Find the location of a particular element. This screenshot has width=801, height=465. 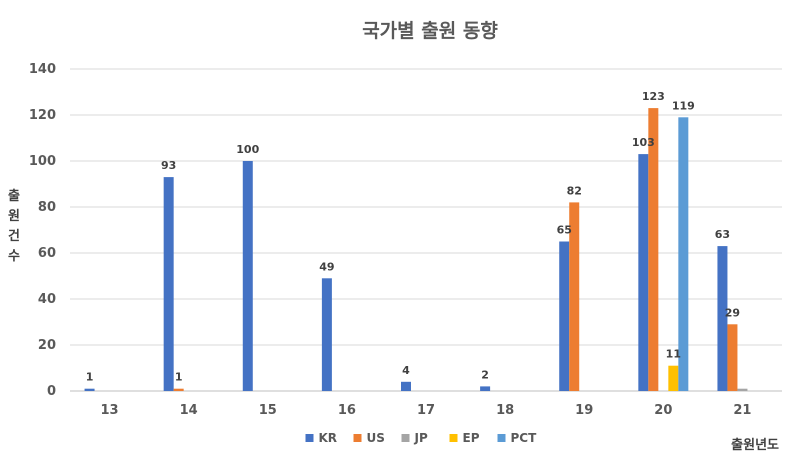

data-label-kr-21: 63 is located at coordinates (722, 234).